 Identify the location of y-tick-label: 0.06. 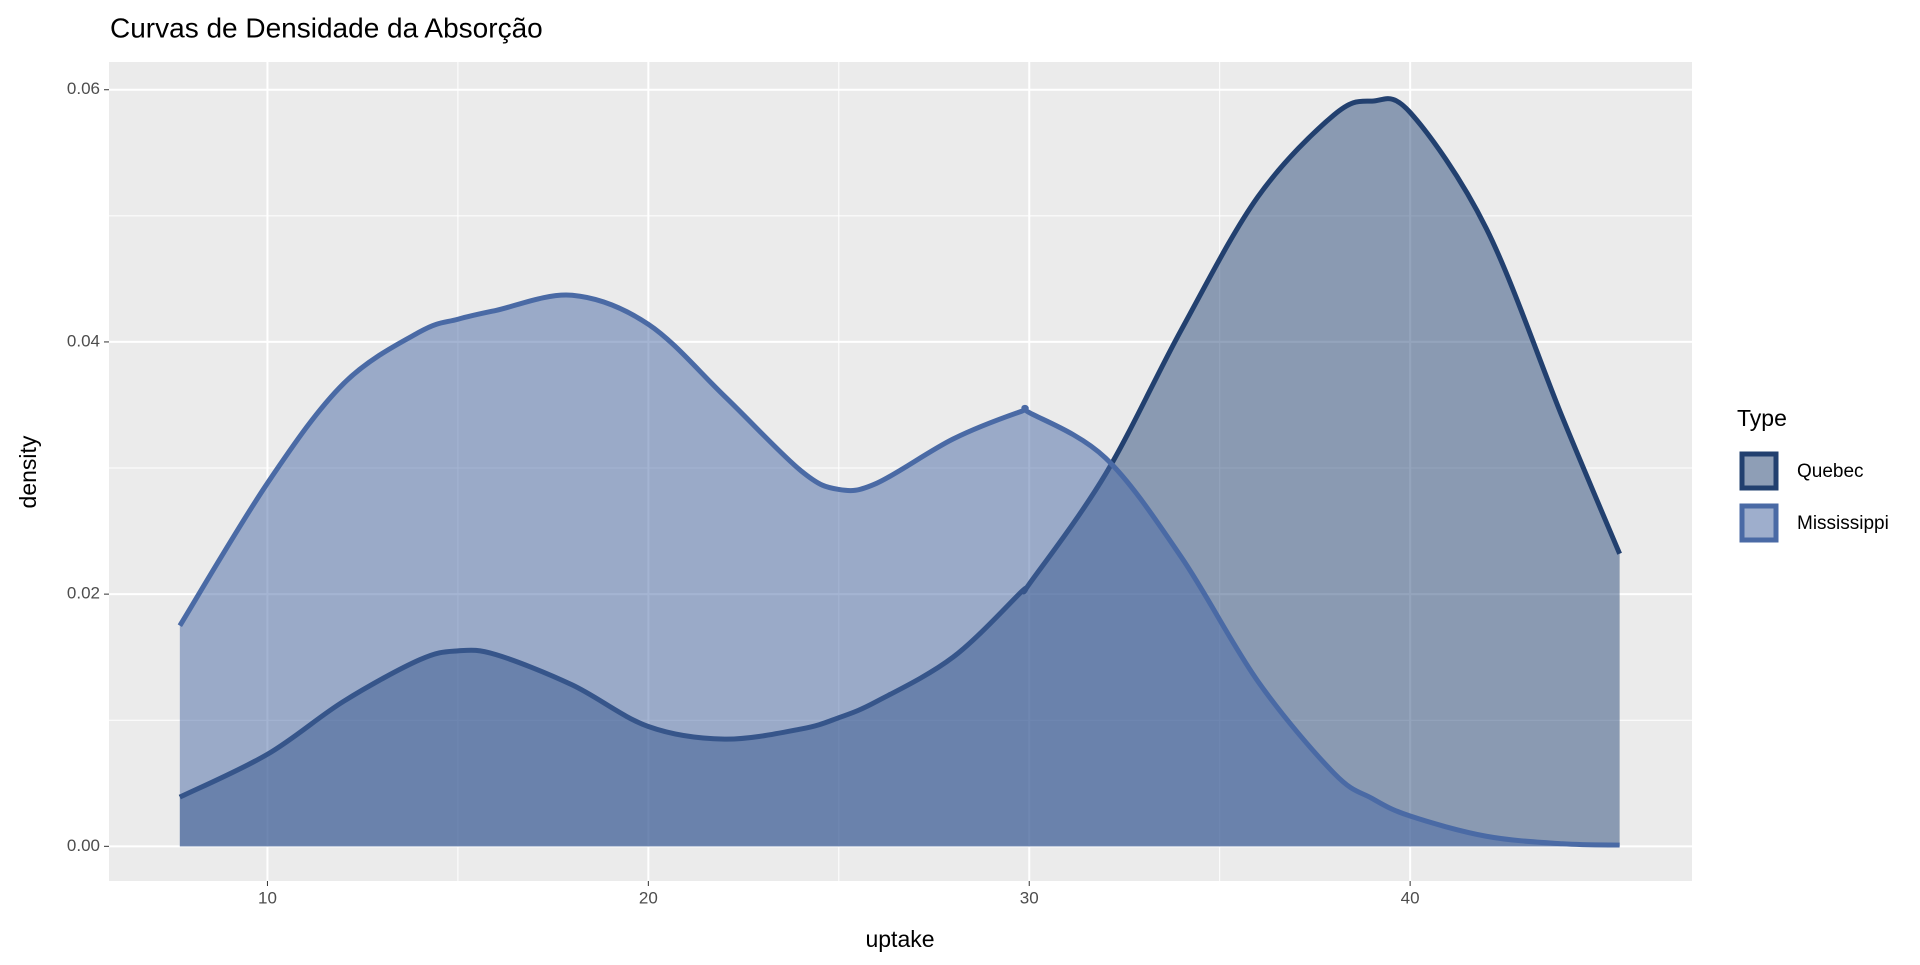
(83, 88).